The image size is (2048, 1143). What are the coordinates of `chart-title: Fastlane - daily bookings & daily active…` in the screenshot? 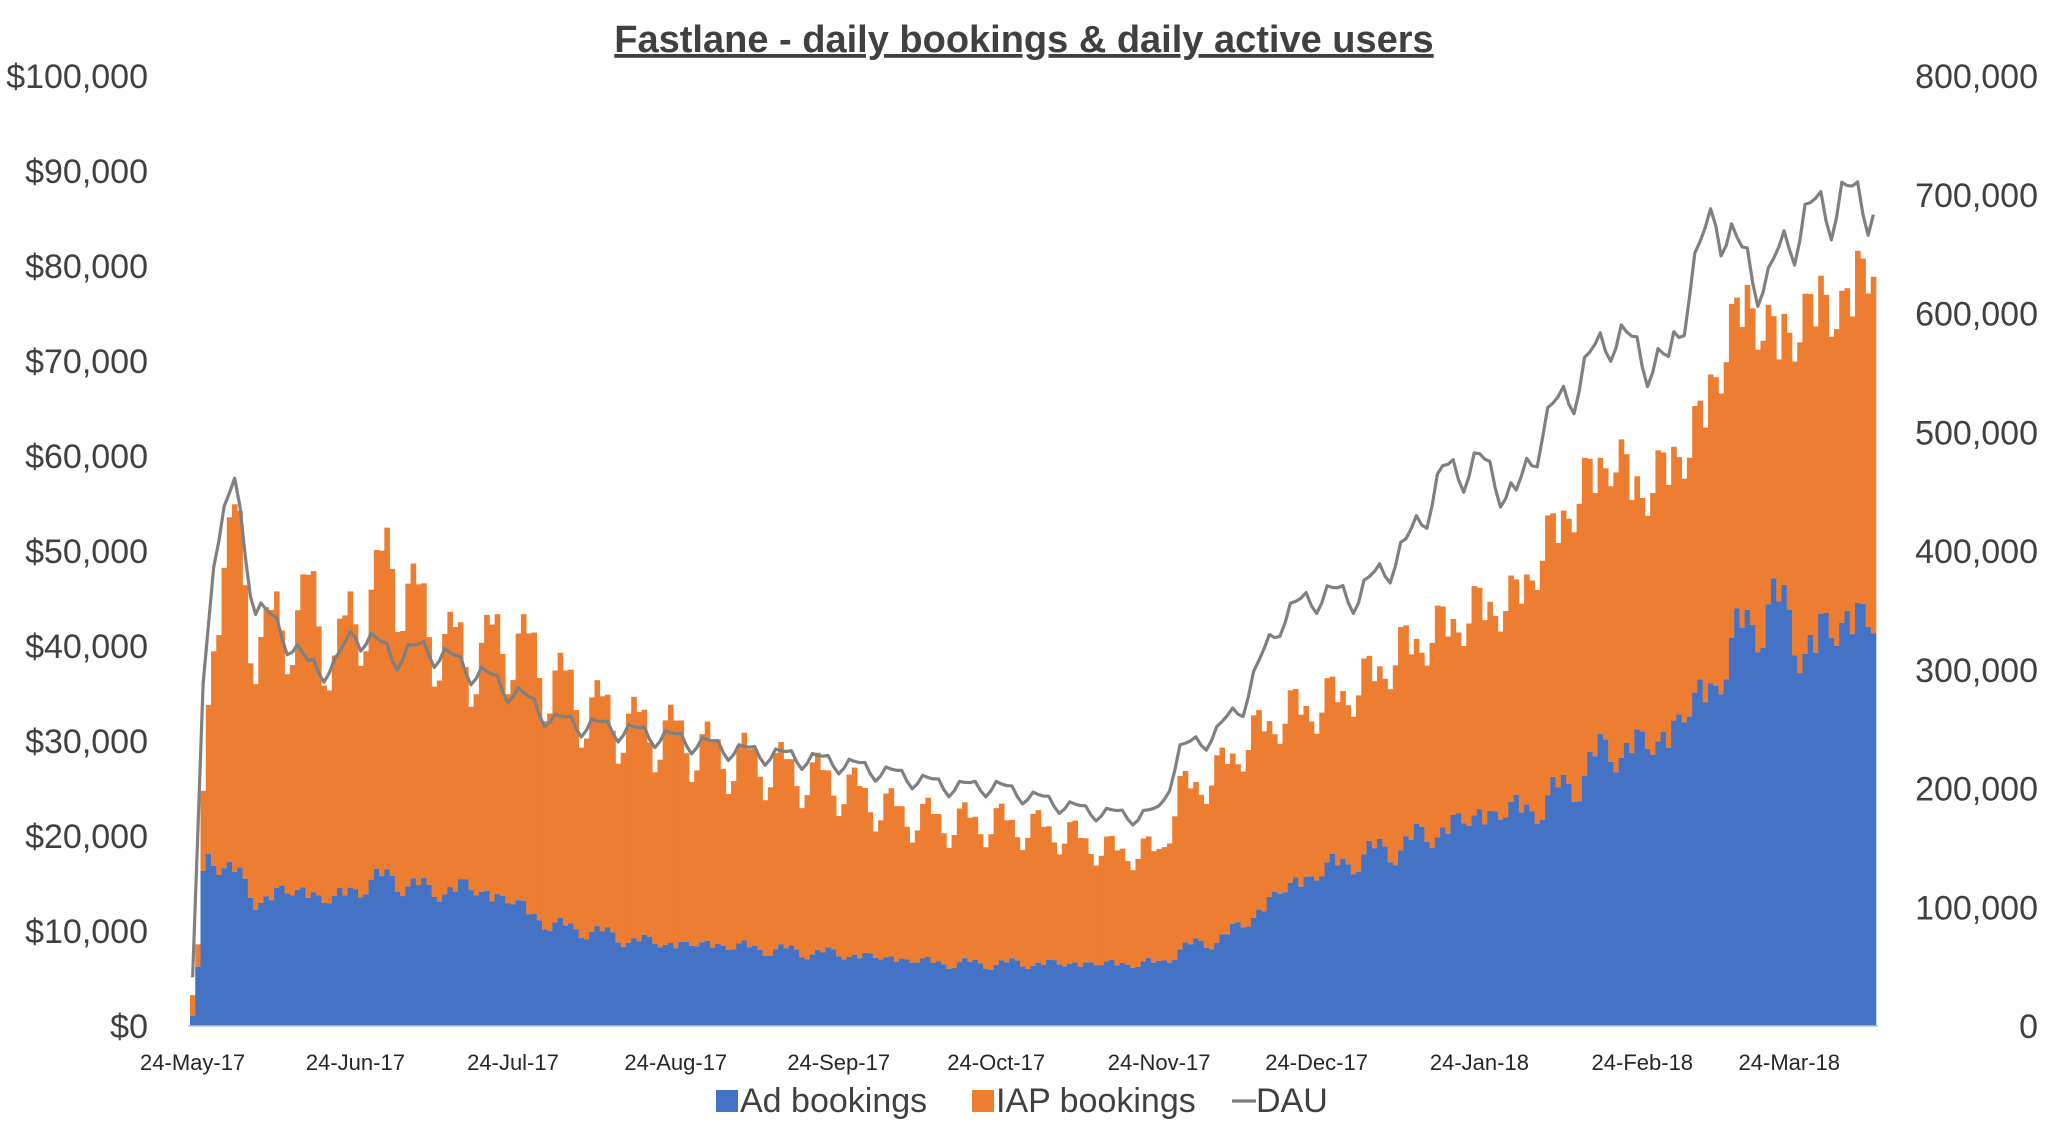 It's located at (1023, 40).